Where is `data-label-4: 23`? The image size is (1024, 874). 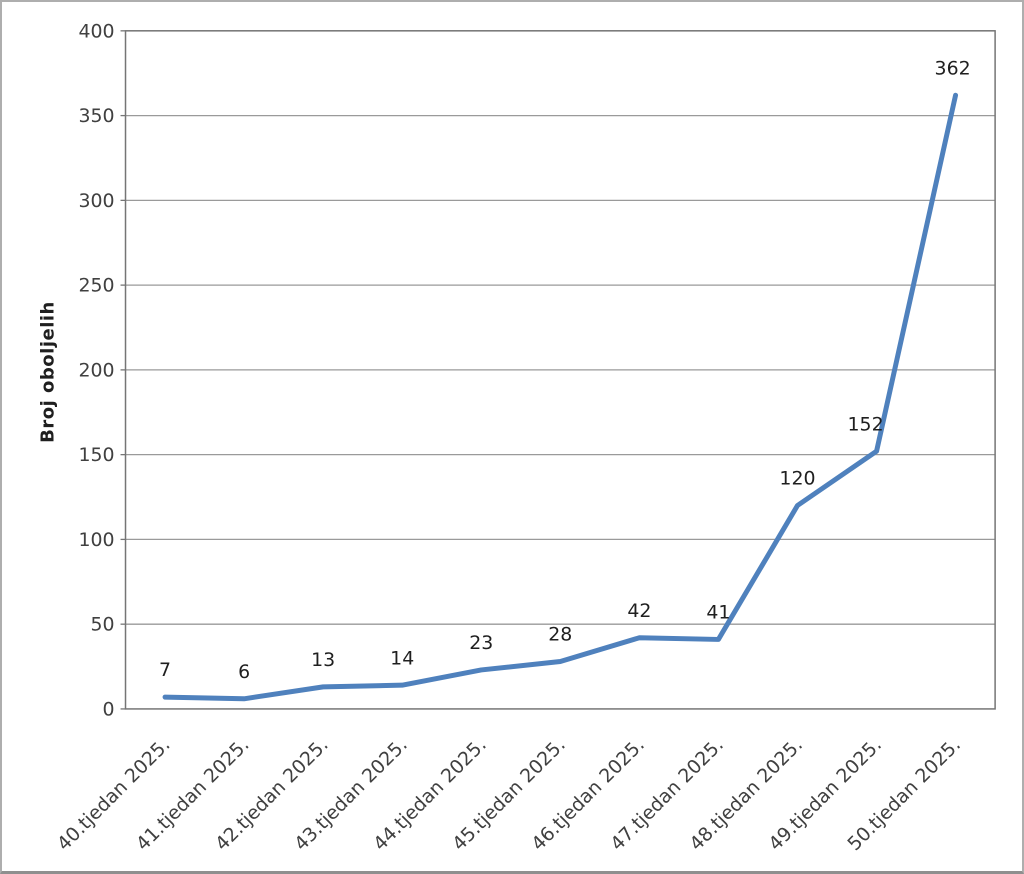 data-label-4: 23 is located at coordinates (481, 643).